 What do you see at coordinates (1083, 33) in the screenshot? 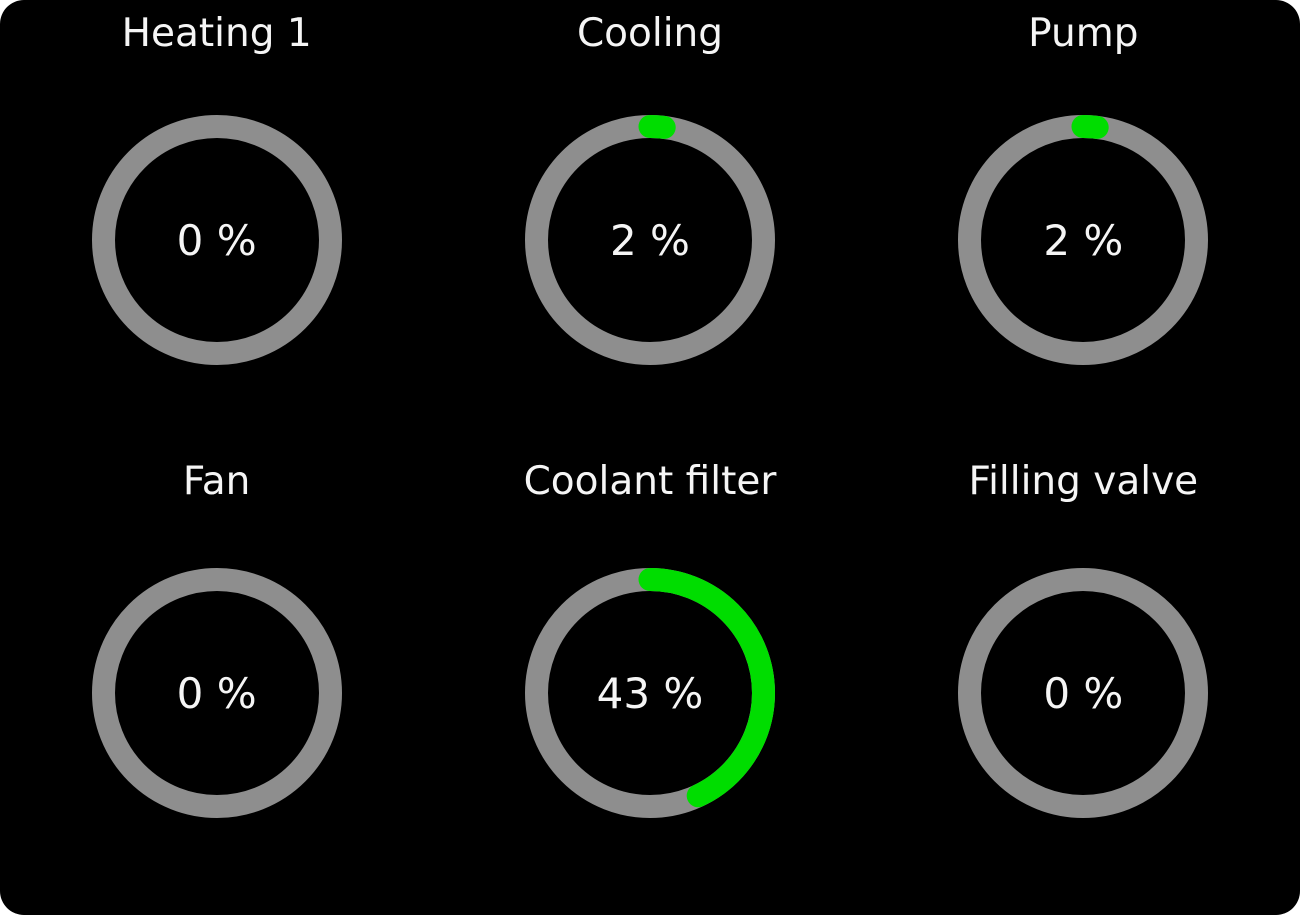
I see `gauge-label: Pump` at bounding box center [1083, 33].